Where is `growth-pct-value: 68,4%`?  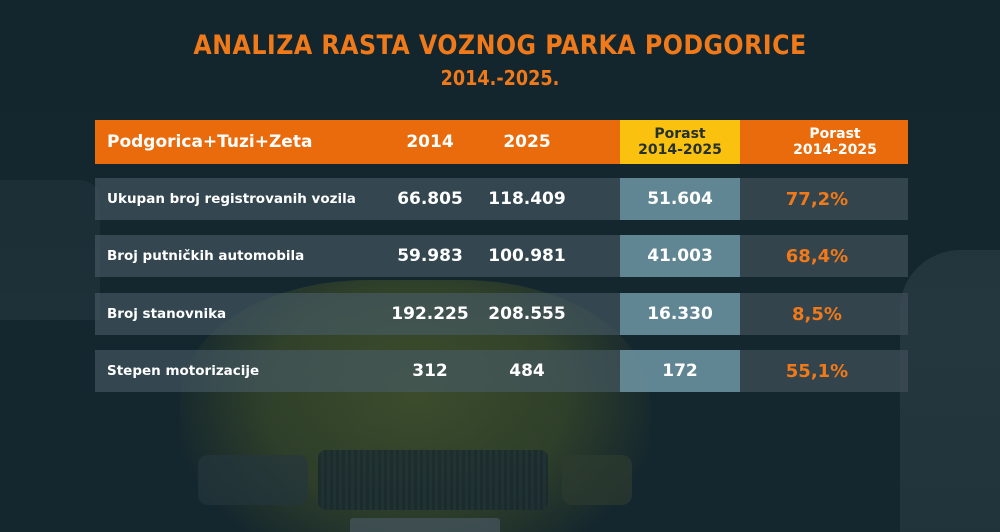
growth-pct-value: 68,4% is located at coordinates (817, 256).